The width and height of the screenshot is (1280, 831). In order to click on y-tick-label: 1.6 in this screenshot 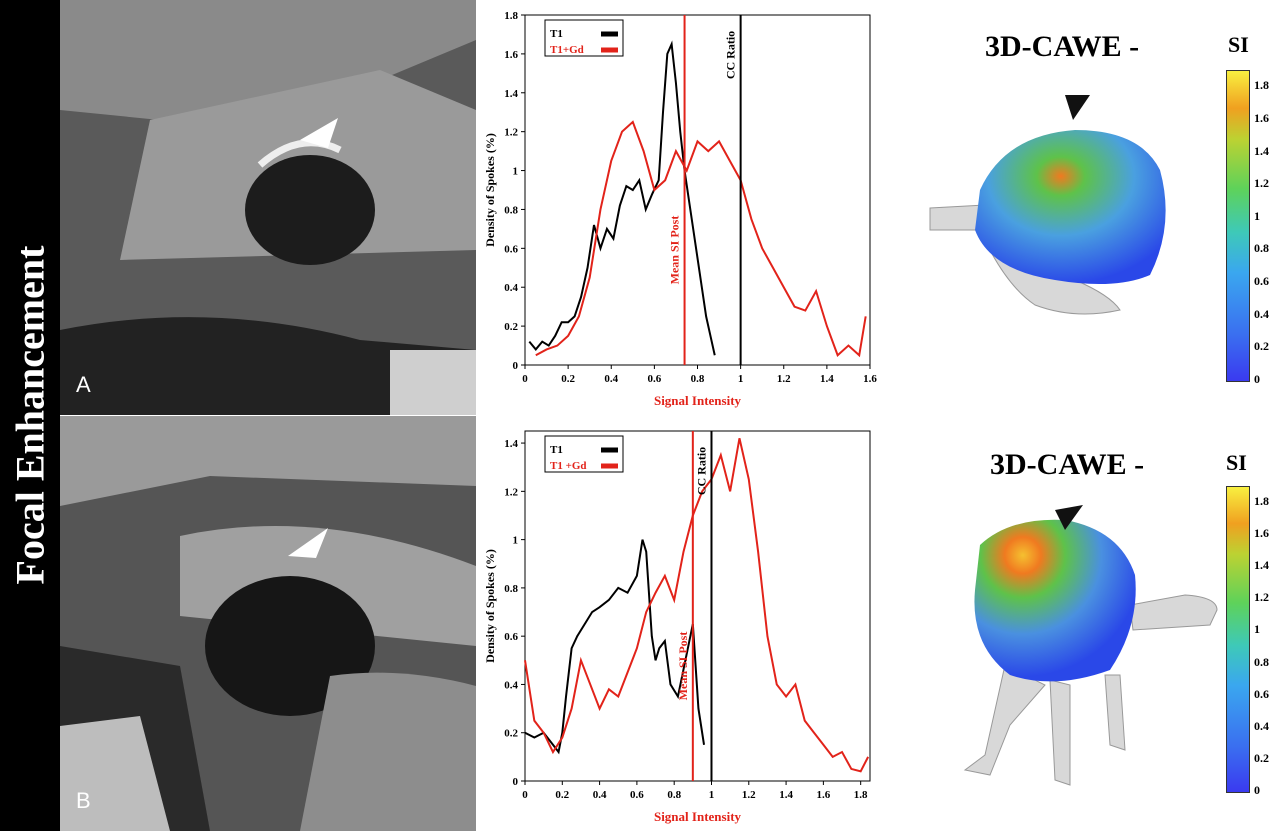, I will do `click(511, 55)`.